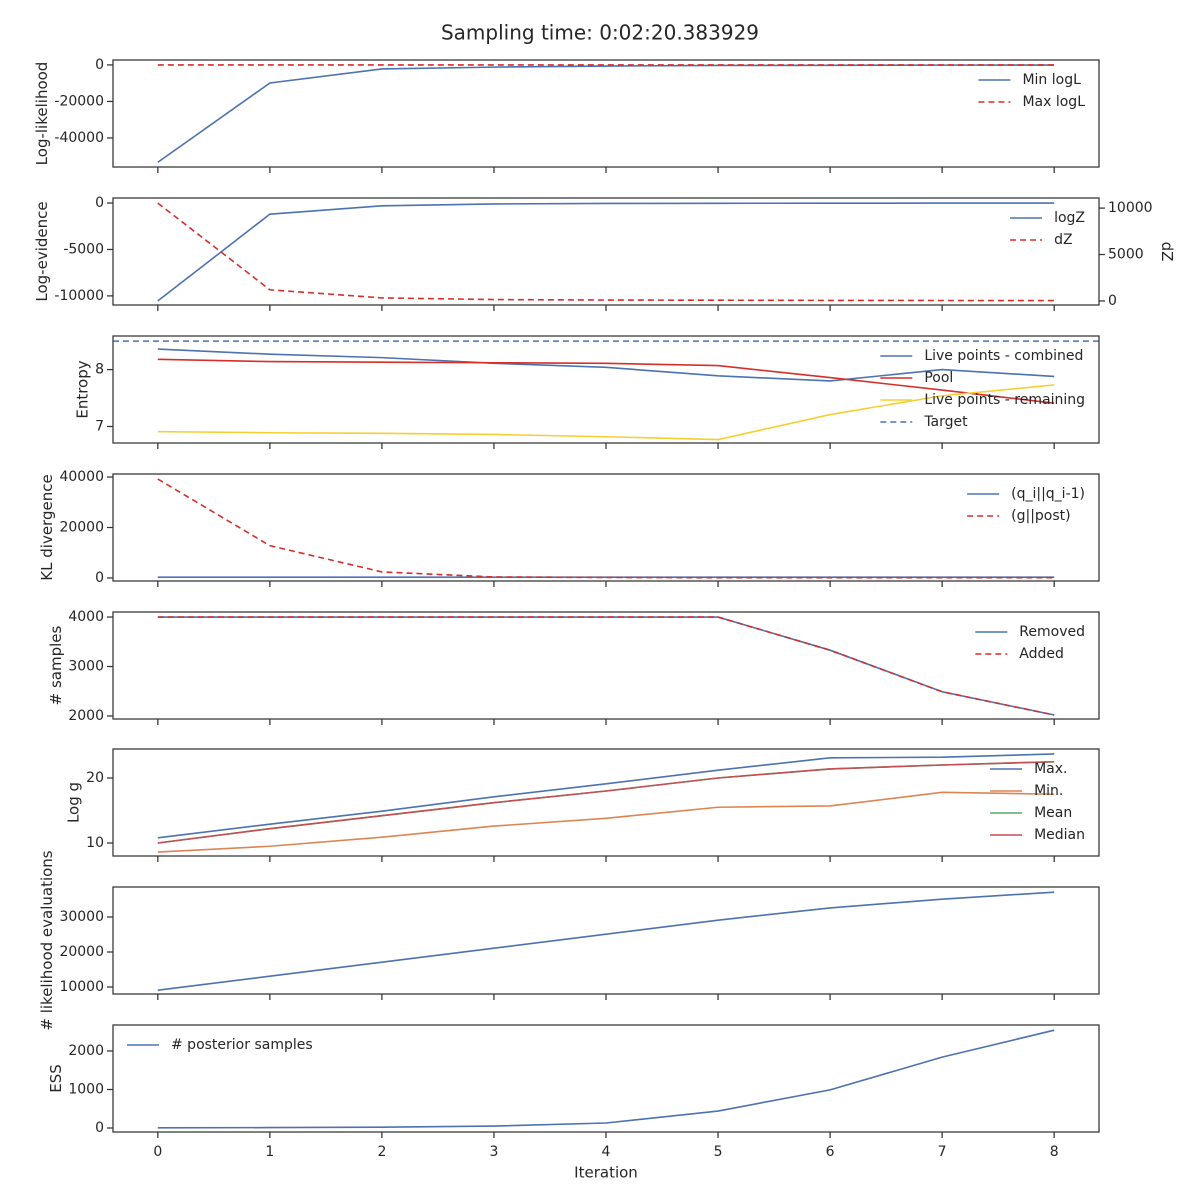  Describe the element at coordinates (86, 1089) in the screenshot. I see `y-tick-label: 1000` at that location.